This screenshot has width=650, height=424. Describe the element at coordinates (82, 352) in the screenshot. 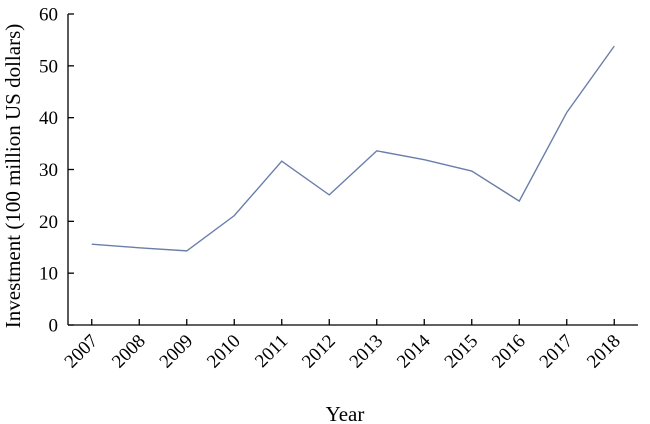

I see `x-tick-label: 2007` at that location.